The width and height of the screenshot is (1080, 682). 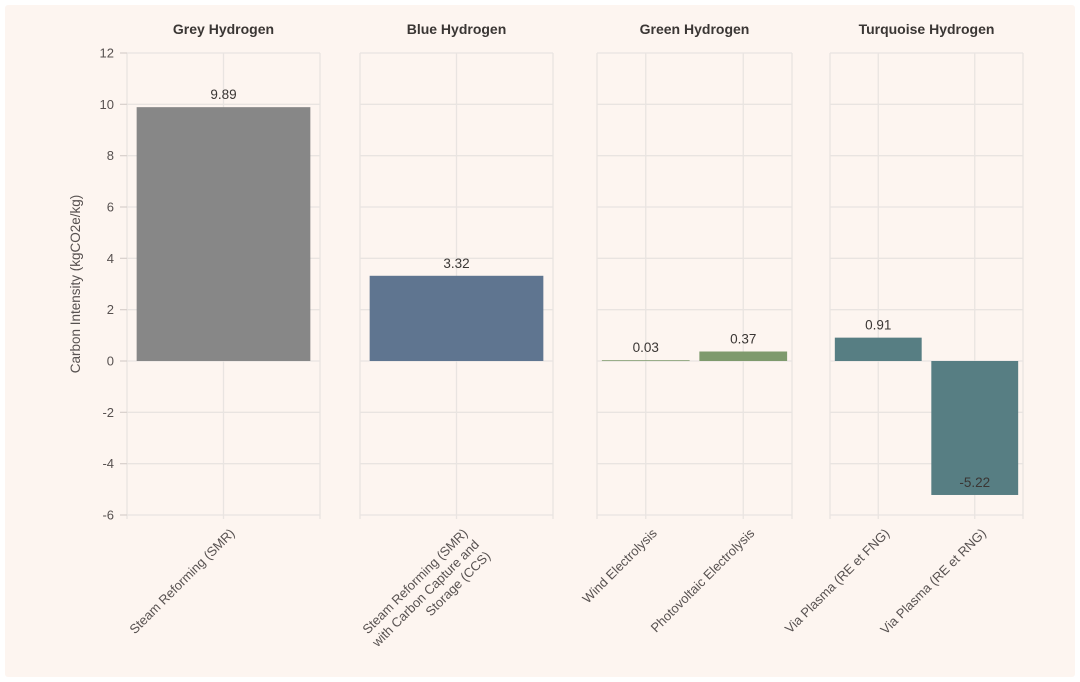 I want to click on y-tick-label-6: 6, so click(x=110, y=207).